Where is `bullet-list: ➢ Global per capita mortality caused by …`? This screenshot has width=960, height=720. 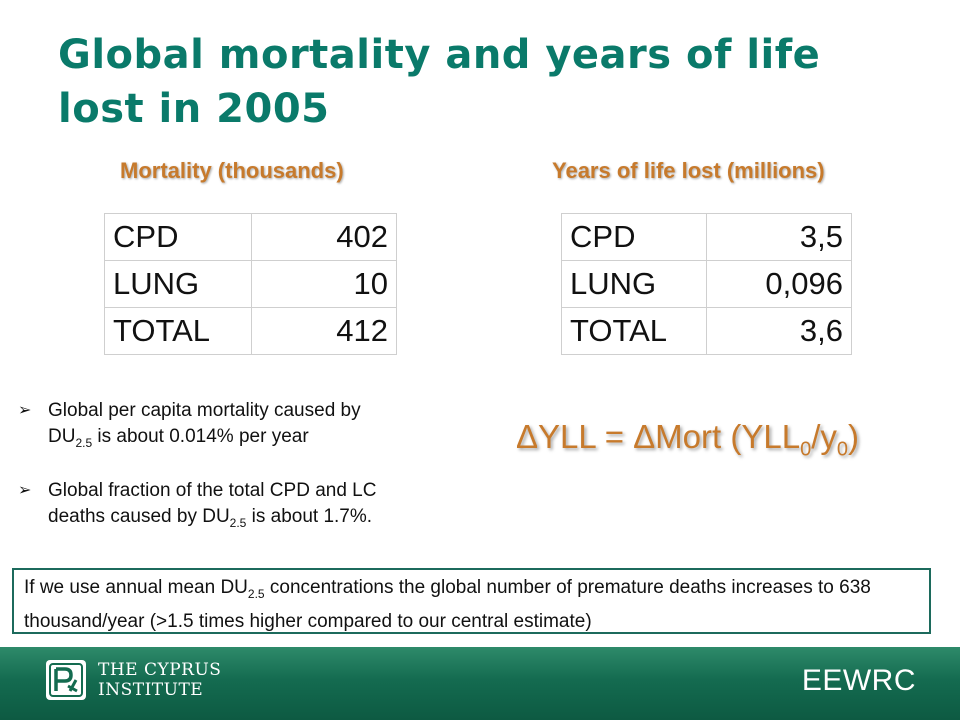 bullet-list: ➢ Global per capita mortality caused by … is located at coordinates (253, 478).